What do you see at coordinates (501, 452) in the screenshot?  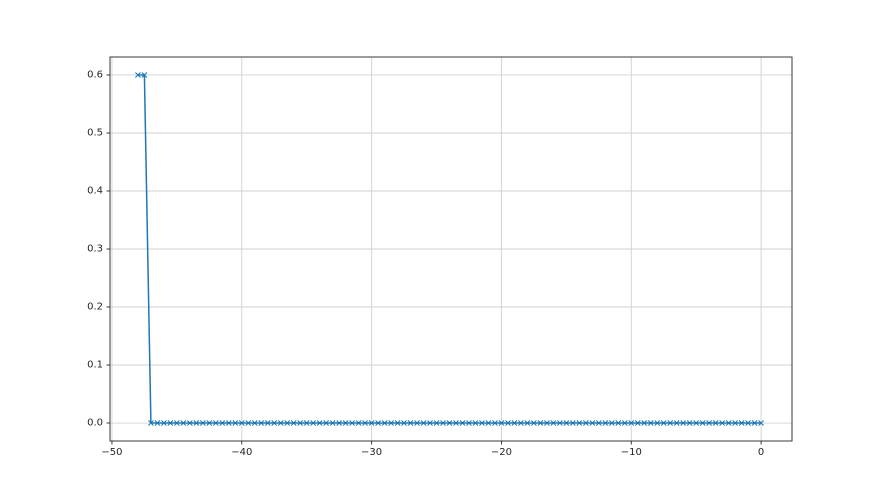 I see `x-tick-label: −20` at bounding box center [501, 452].